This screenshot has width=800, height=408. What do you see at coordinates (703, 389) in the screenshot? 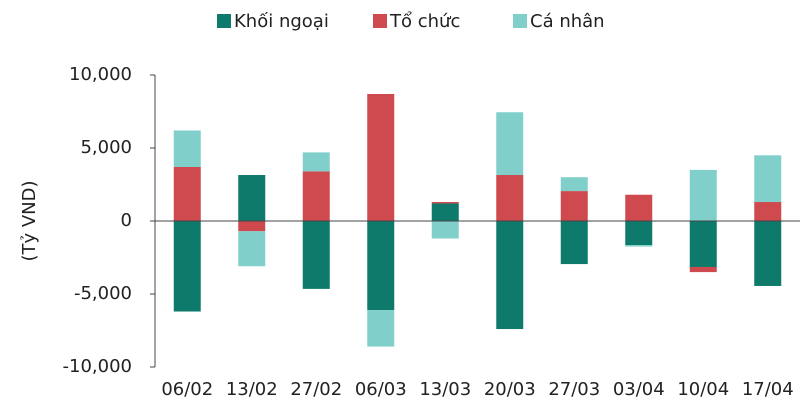
I see `x-tick-label: 10/04` at bounding box center [703, 389].